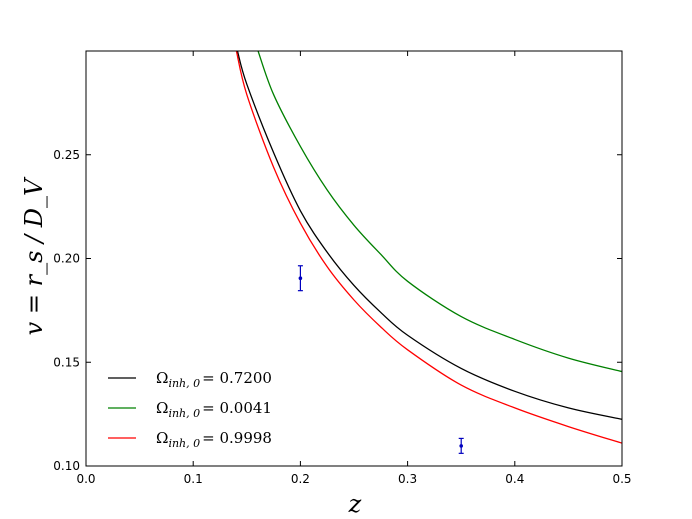 The image size is (692, 519). I want to click on y-tick-label-3: 0.25, so click(66, 155).